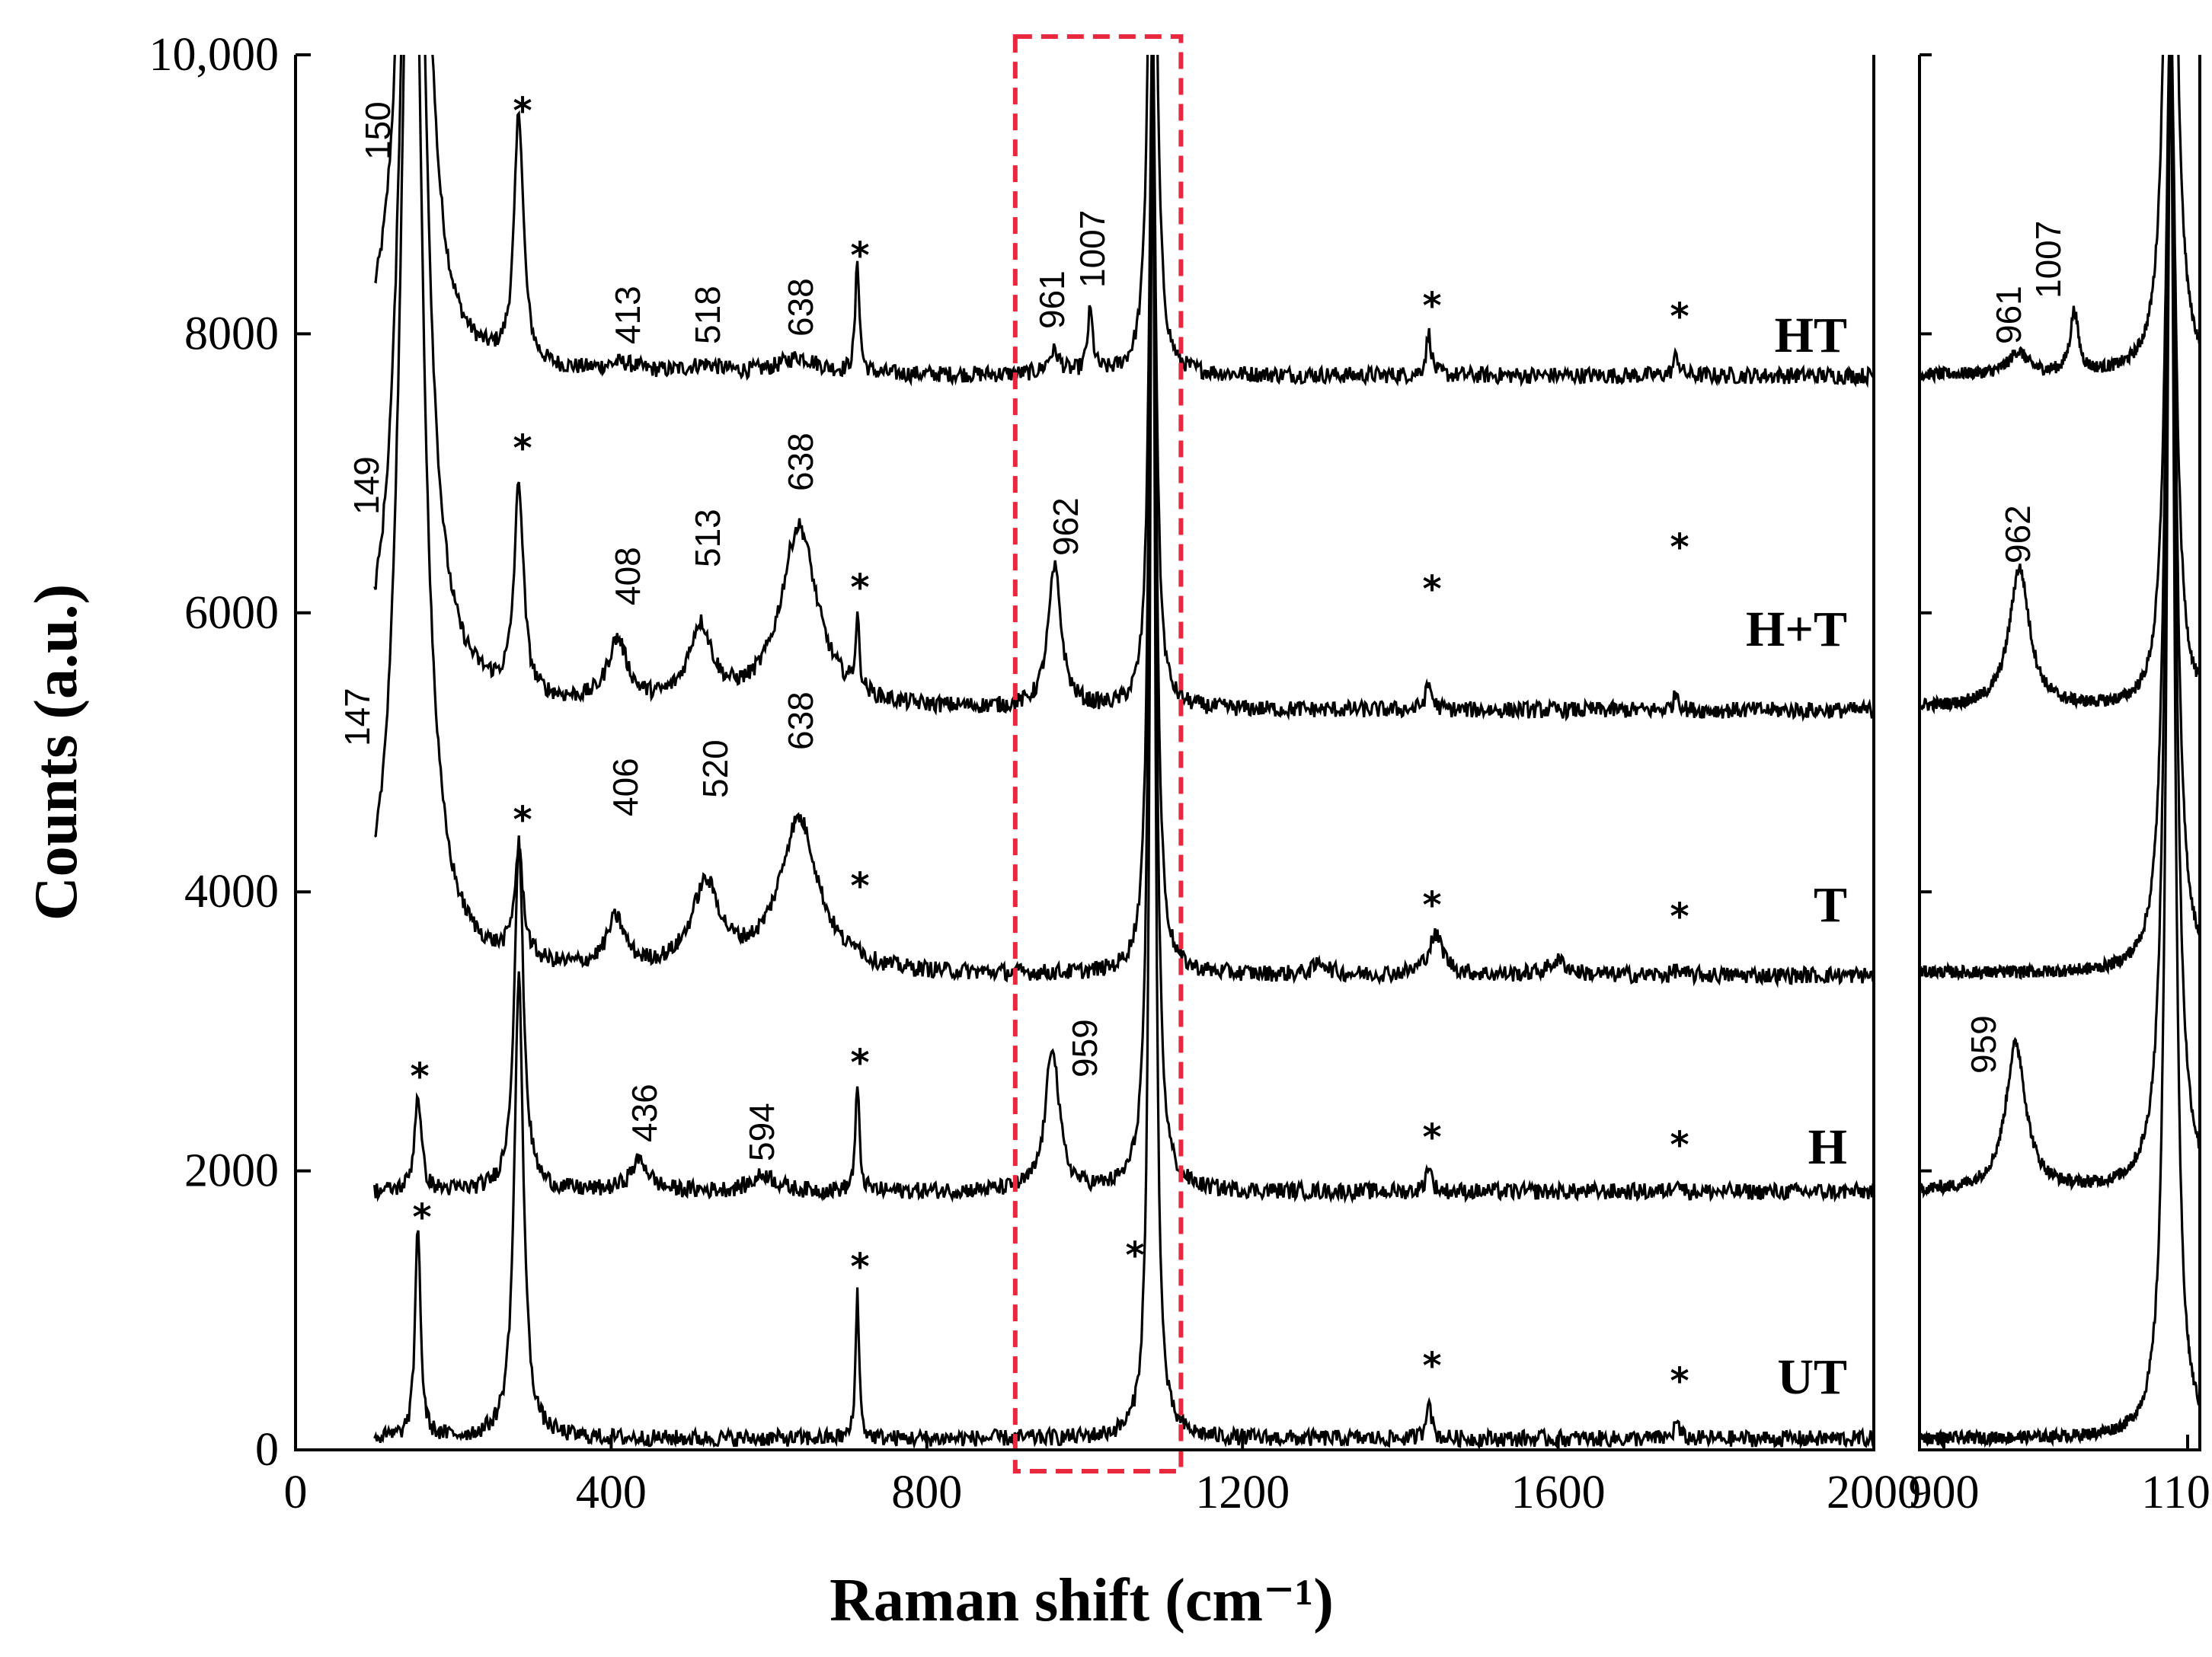 The image size is (2212, 1657). I want to click on inset-series-line-ht, so click(2060, 220).